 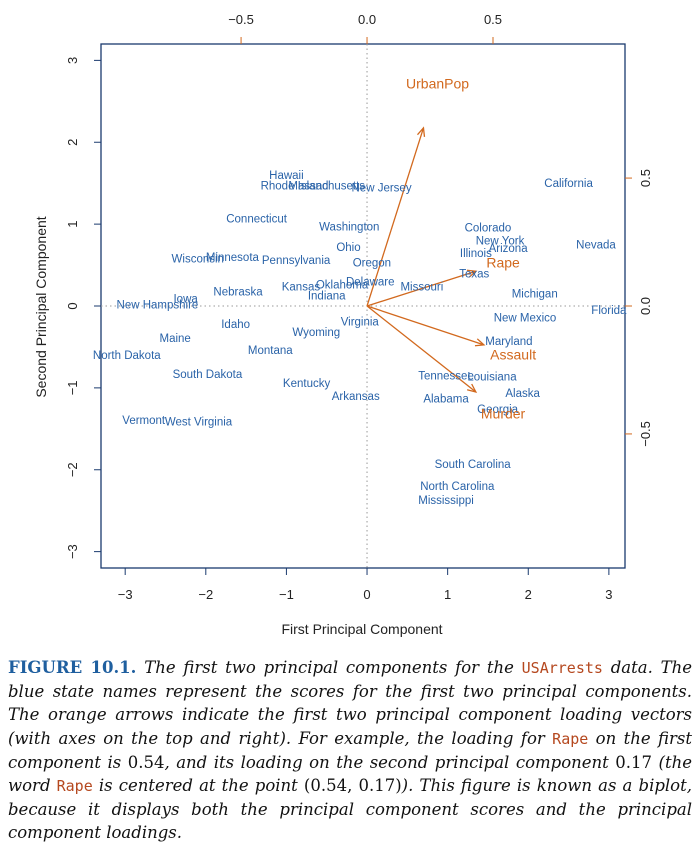 I want to click on state-label: Pennsylvania, so click(x=296, y=261).